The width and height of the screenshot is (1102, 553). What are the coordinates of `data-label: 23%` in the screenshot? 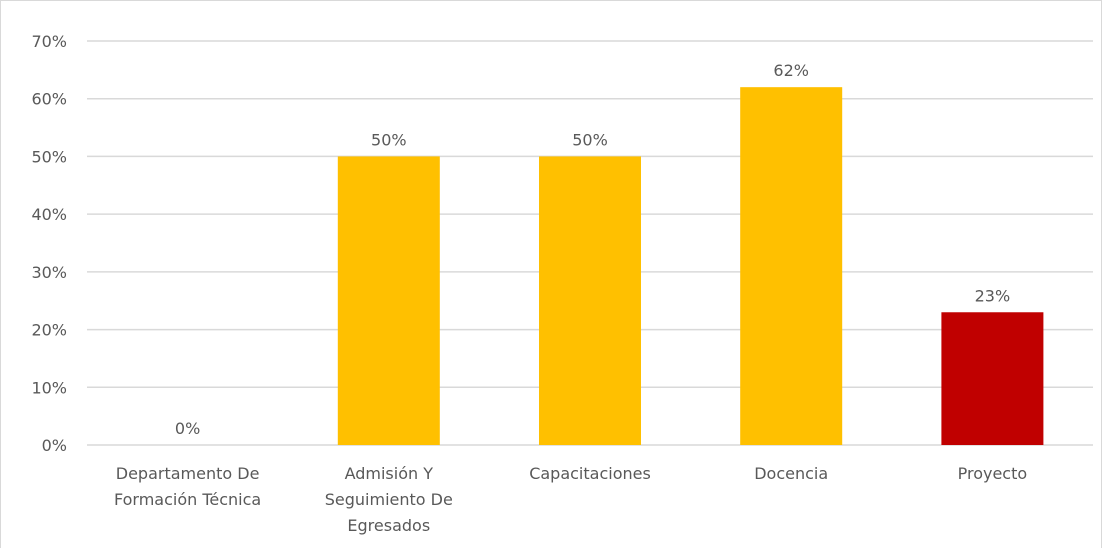 It's located at (993, 295).